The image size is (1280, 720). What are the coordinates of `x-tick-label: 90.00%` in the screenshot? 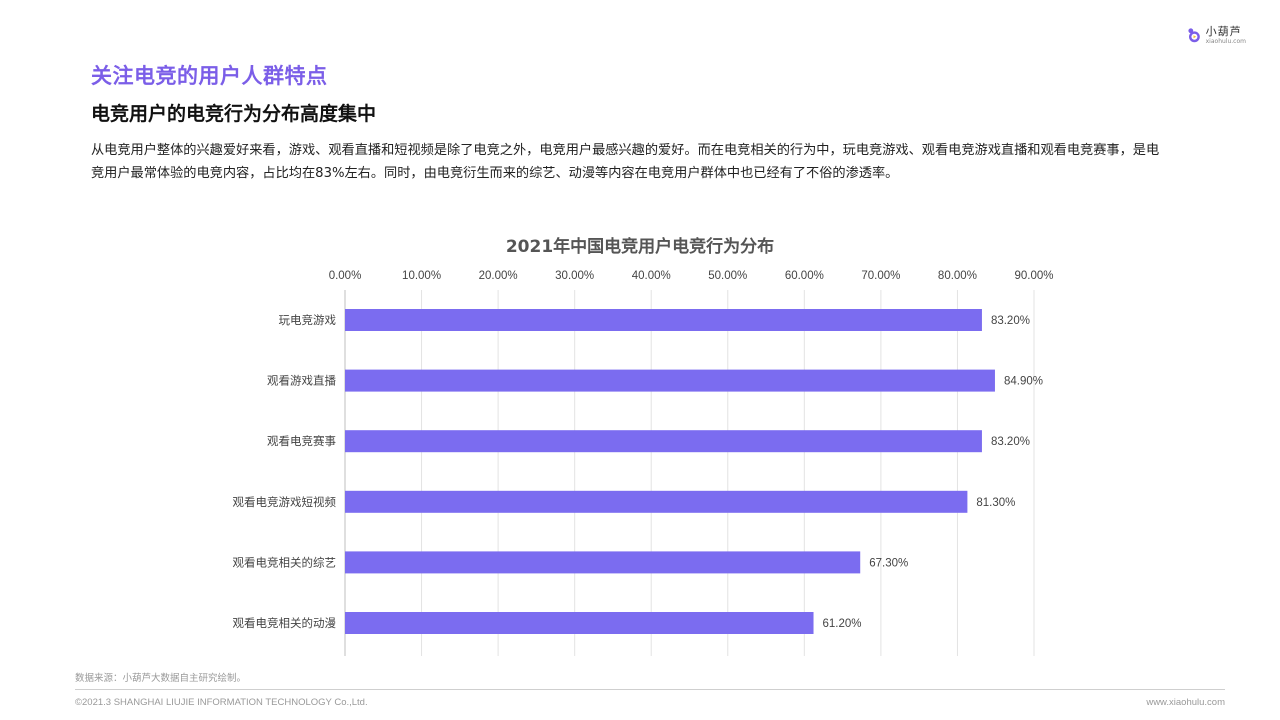 It's located at (1033, 276).